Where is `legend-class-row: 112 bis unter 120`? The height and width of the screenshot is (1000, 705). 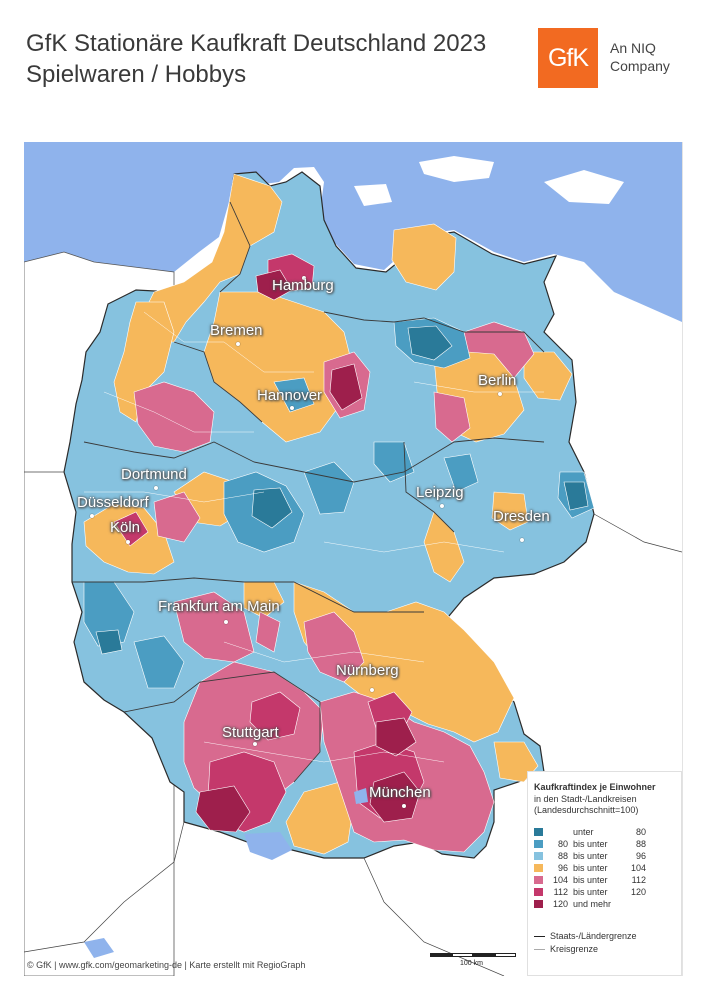 legend-class-row: 112 bis unter 120 is located at coordinates (603, 892).